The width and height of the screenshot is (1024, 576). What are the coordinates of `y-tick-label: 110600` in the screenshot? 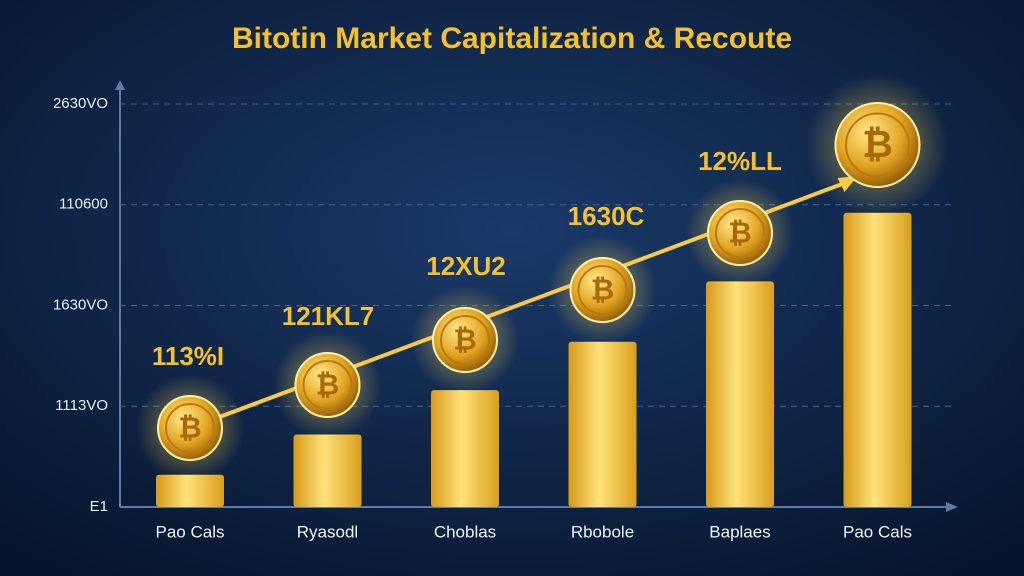 It's located at (83, 204).